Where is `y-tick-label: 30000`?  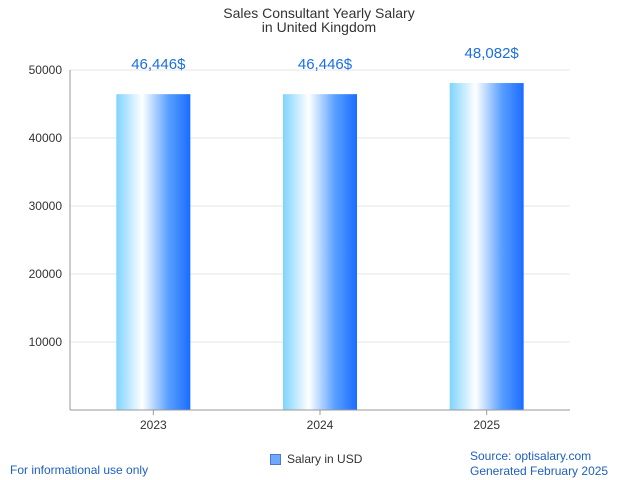 y-tick-label: 30000 is located at coordinates (46, 206).